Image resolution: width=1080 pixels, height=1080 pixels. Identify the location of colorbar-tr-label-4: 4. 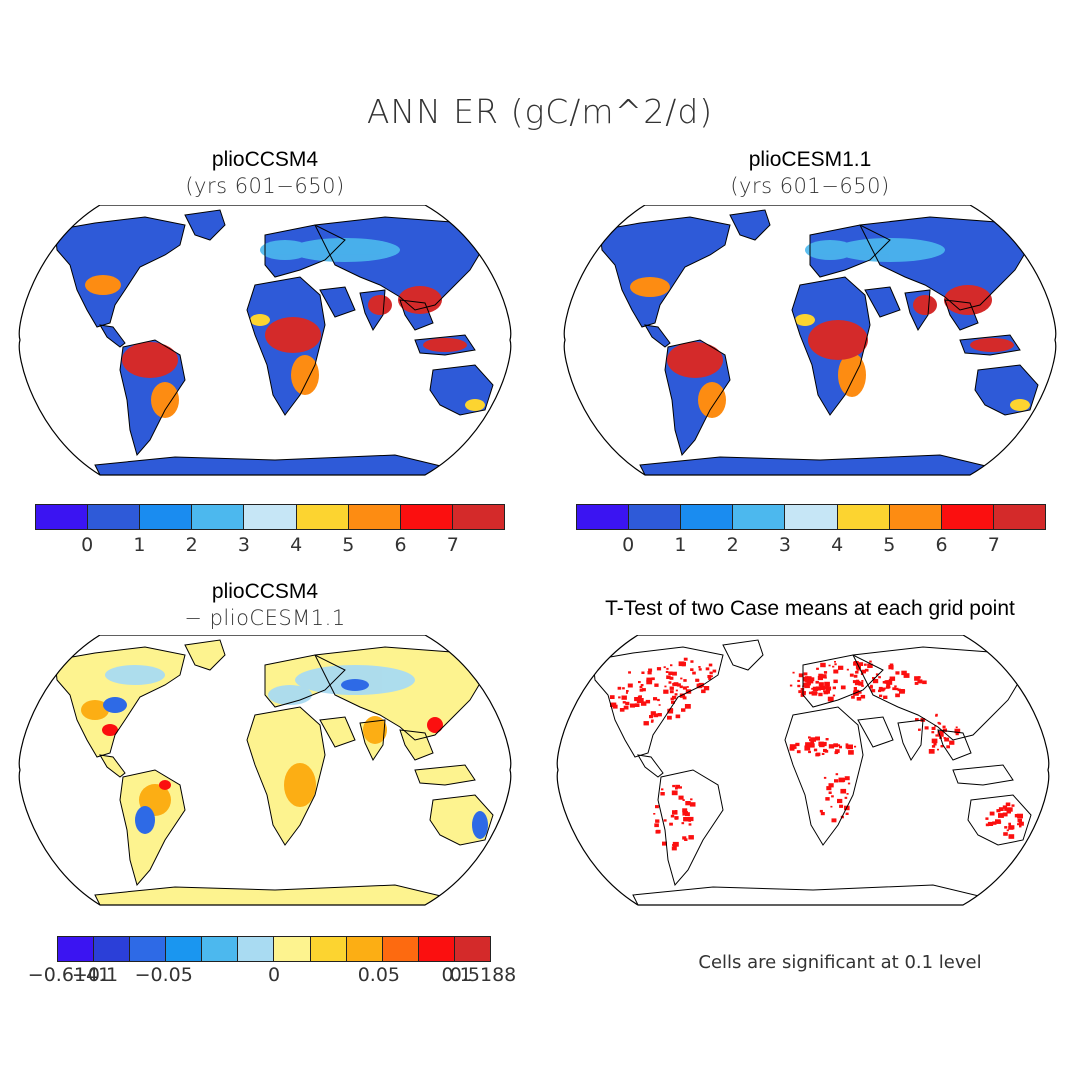
(837, 545).